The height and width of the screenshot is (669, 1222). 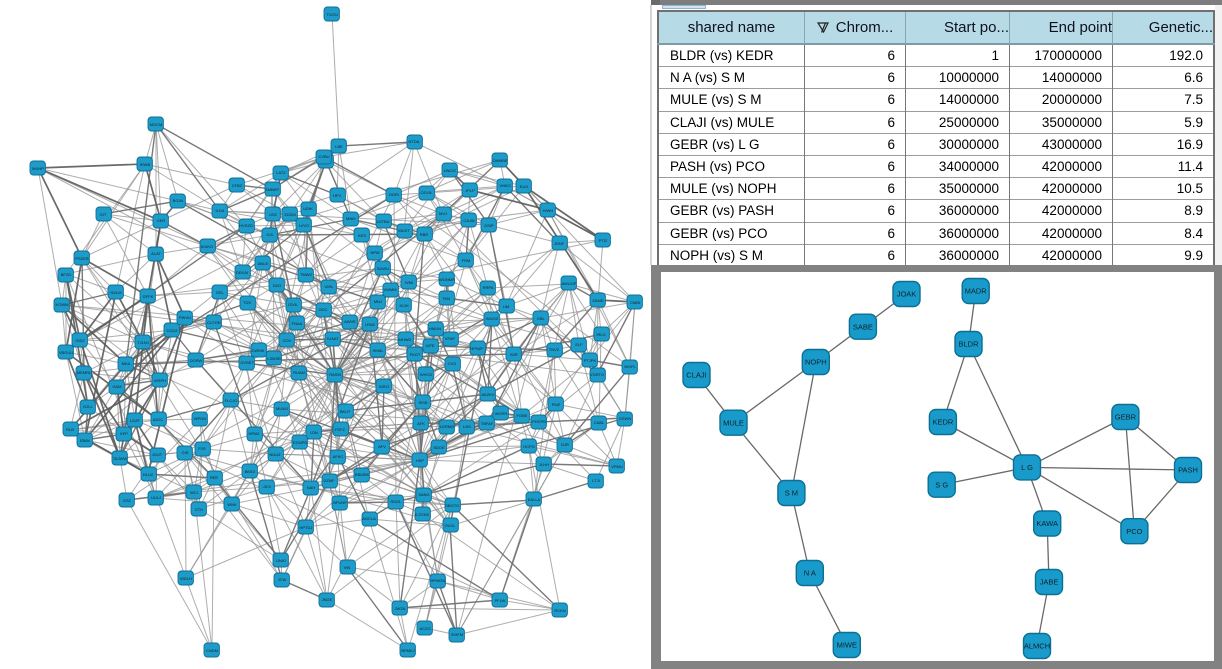 I want to click on svg-text: DSIP, so click(x=489, y=225).